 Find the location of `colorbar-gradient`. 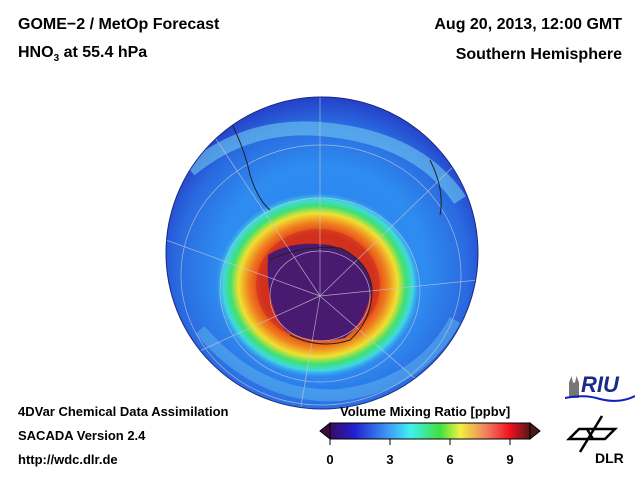

colorbar-gradient is located at coordinates (430, 431).